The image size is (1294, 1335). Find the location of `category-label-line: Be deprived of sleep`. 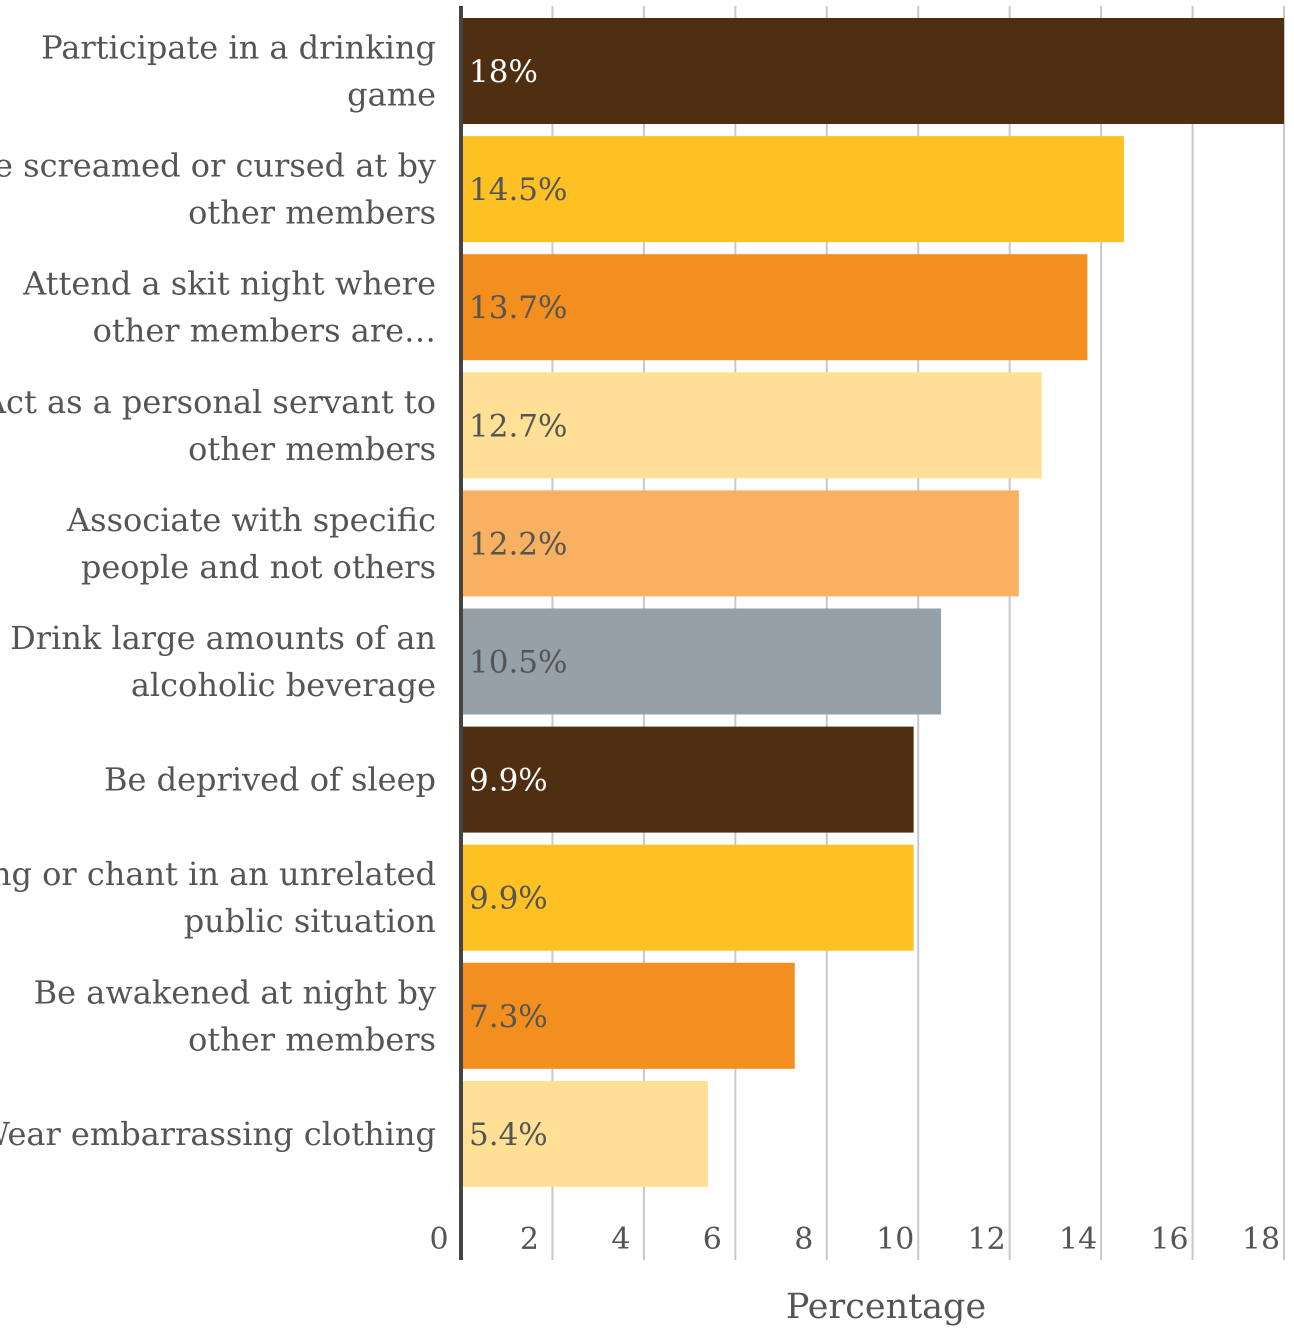

category-label-line: Be deprived of sleep is located at coordinates (270, 780).